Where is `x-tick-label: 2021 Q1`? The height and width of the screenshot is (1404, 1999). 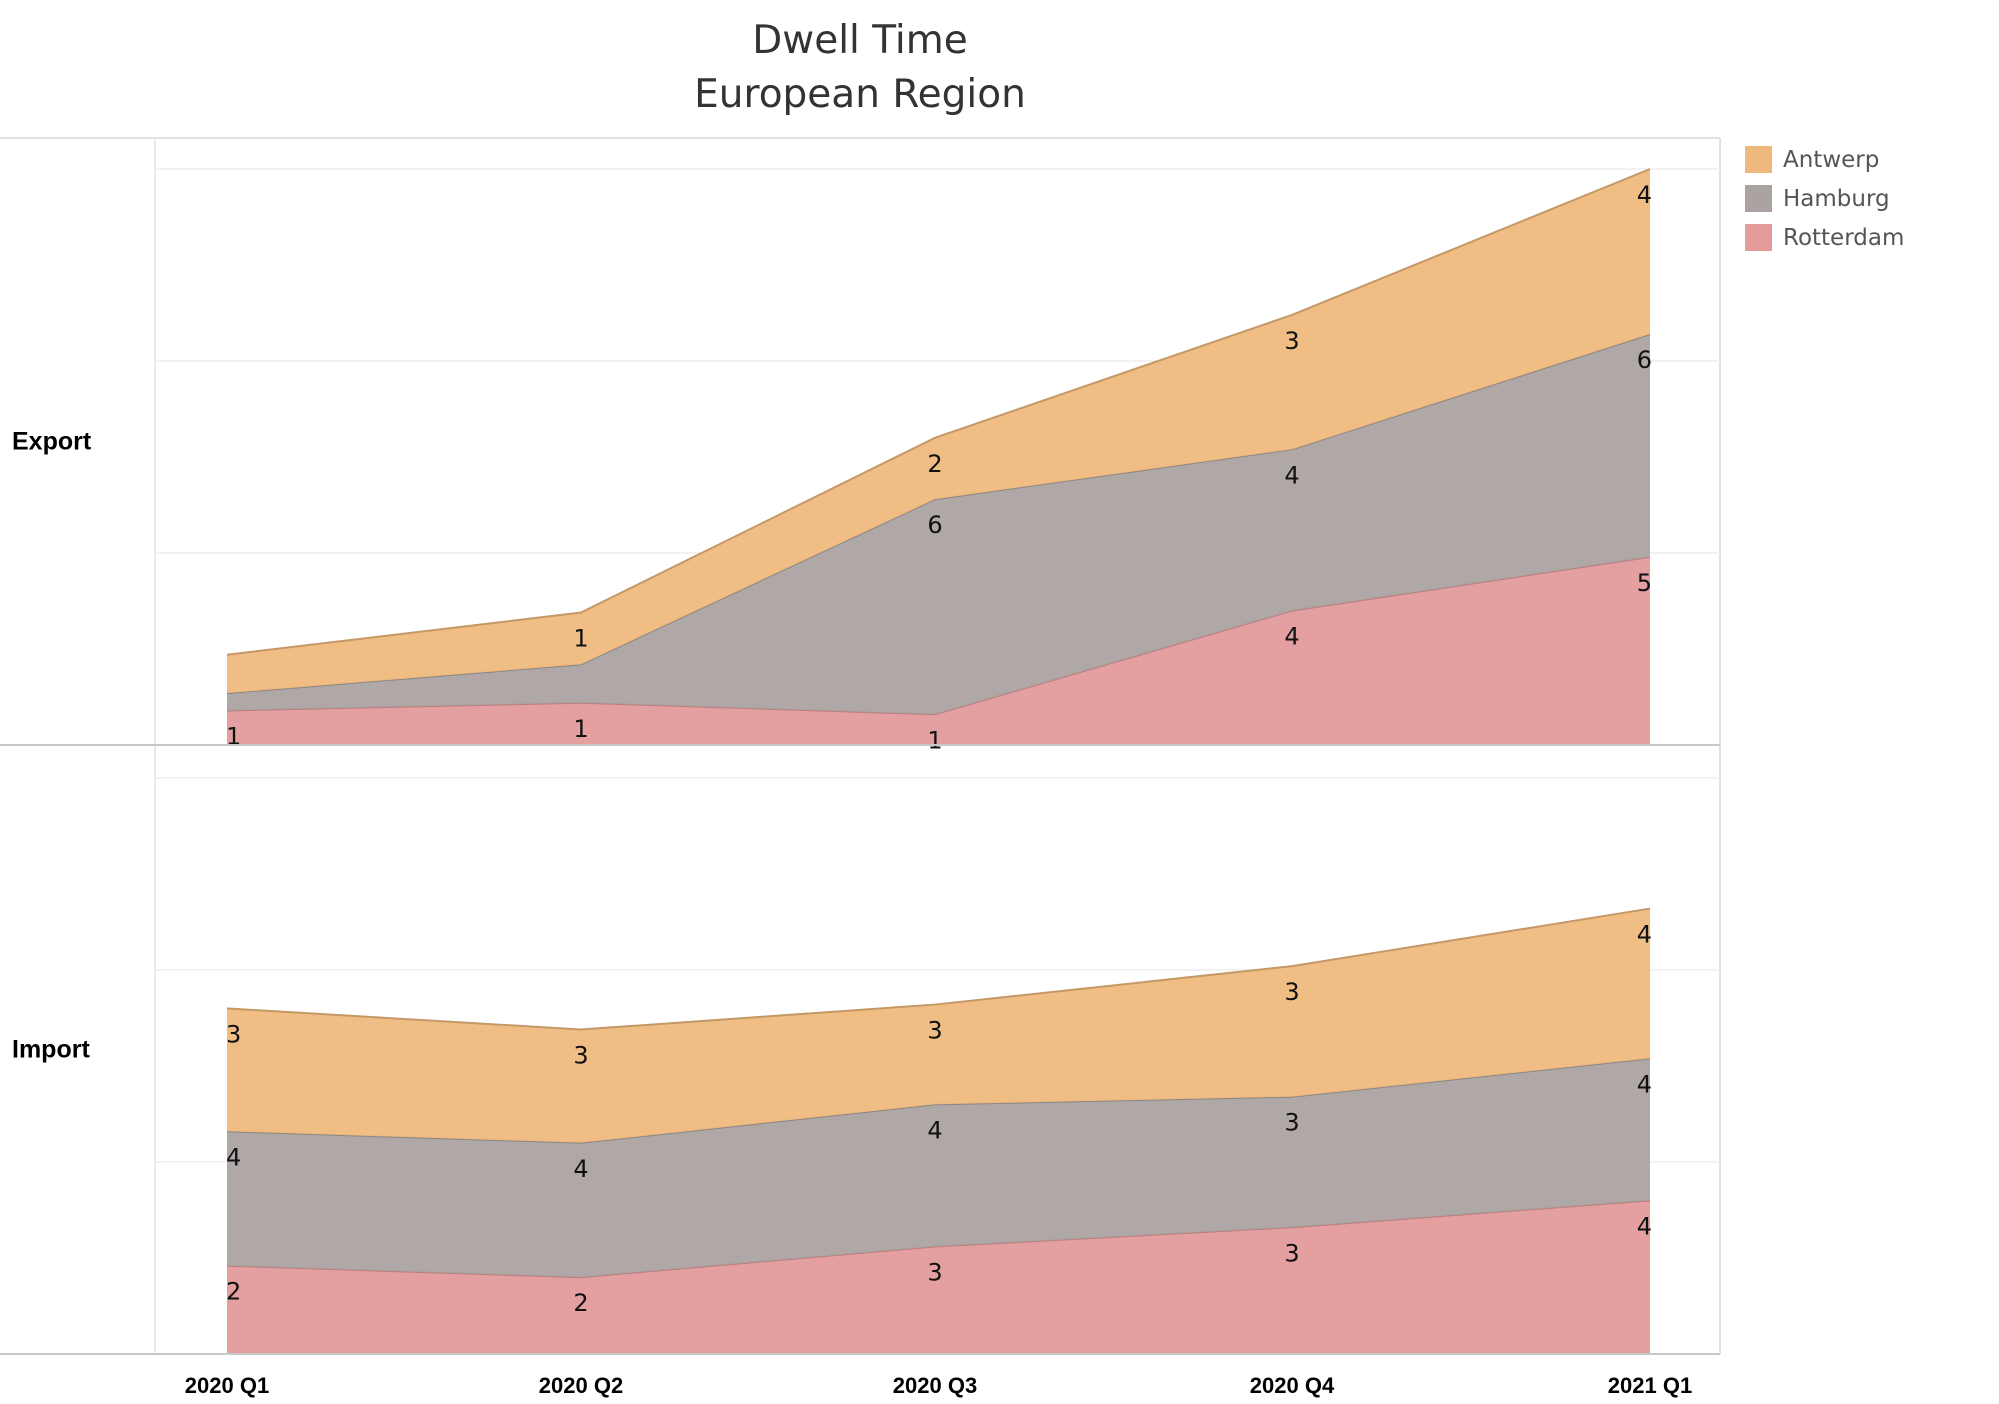 x-tick-label: 2021 Q1 is located at coordinates (1650, 1385).